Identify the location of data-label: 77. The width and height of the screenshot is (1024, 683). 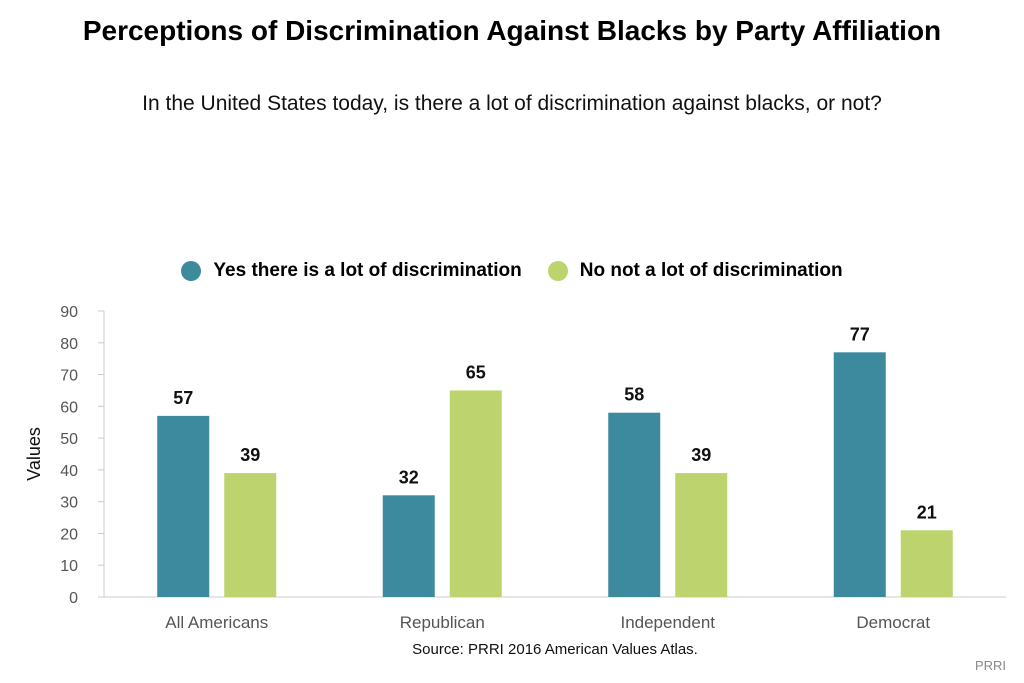
(860, 334).